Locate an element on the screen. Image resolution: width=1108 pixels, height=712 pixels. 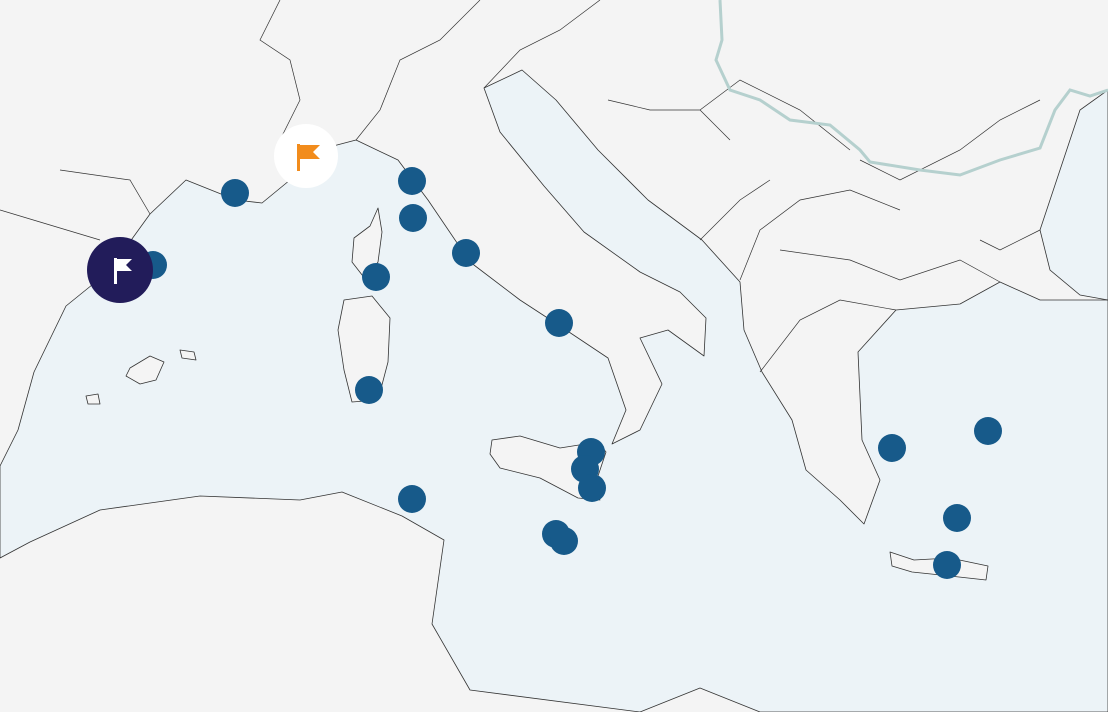
river is located at coordinates (911, 88).